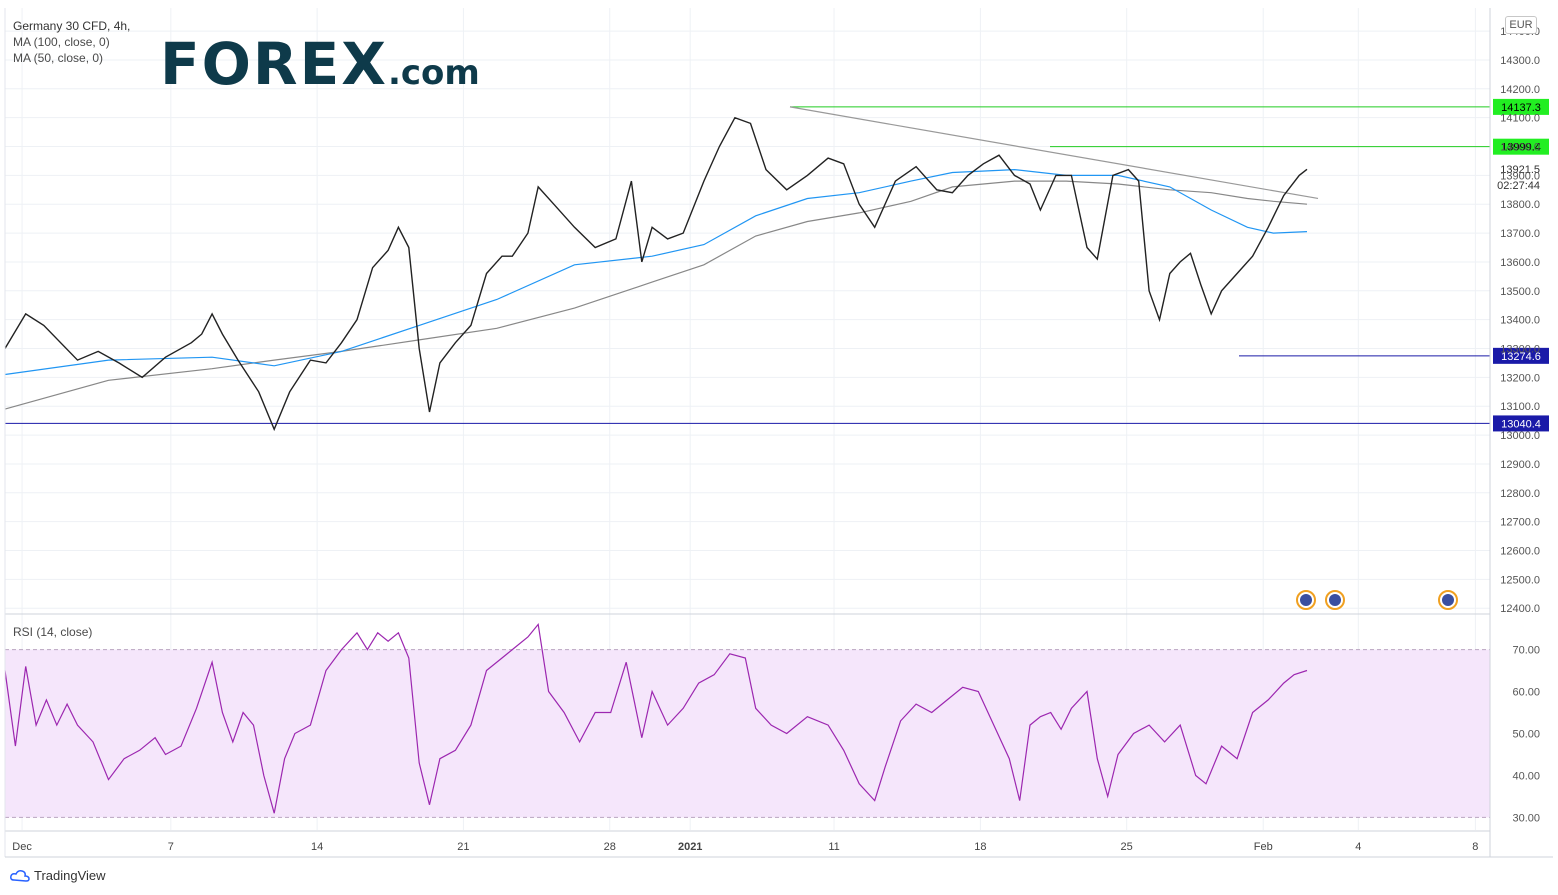  I want to click on resistance-high-label: 14137.3, so click(1521, 108).